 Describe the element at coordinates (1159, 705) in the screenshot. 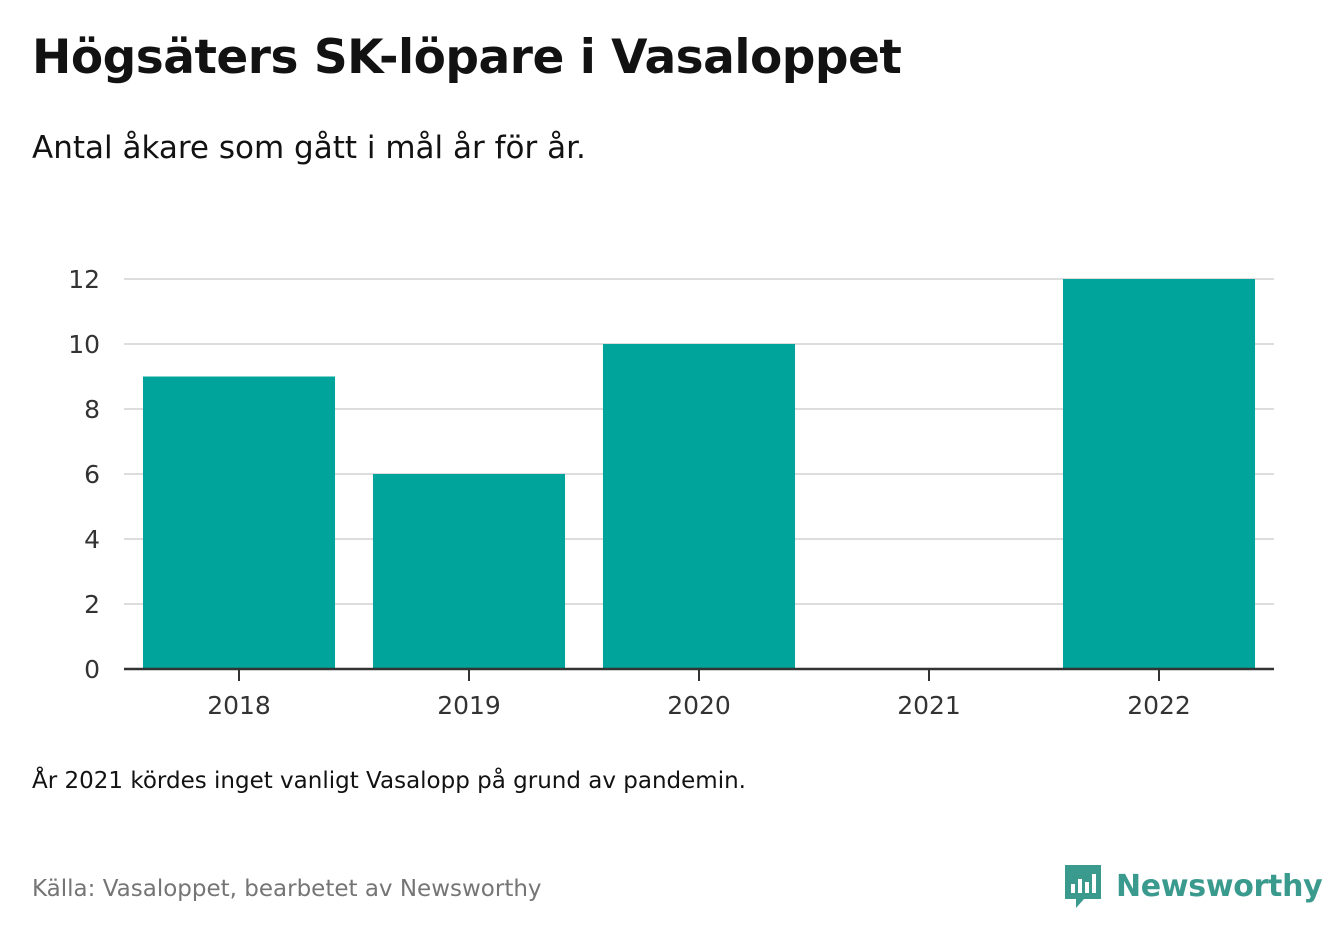

I see `x-tick-label: 2022` at that location.